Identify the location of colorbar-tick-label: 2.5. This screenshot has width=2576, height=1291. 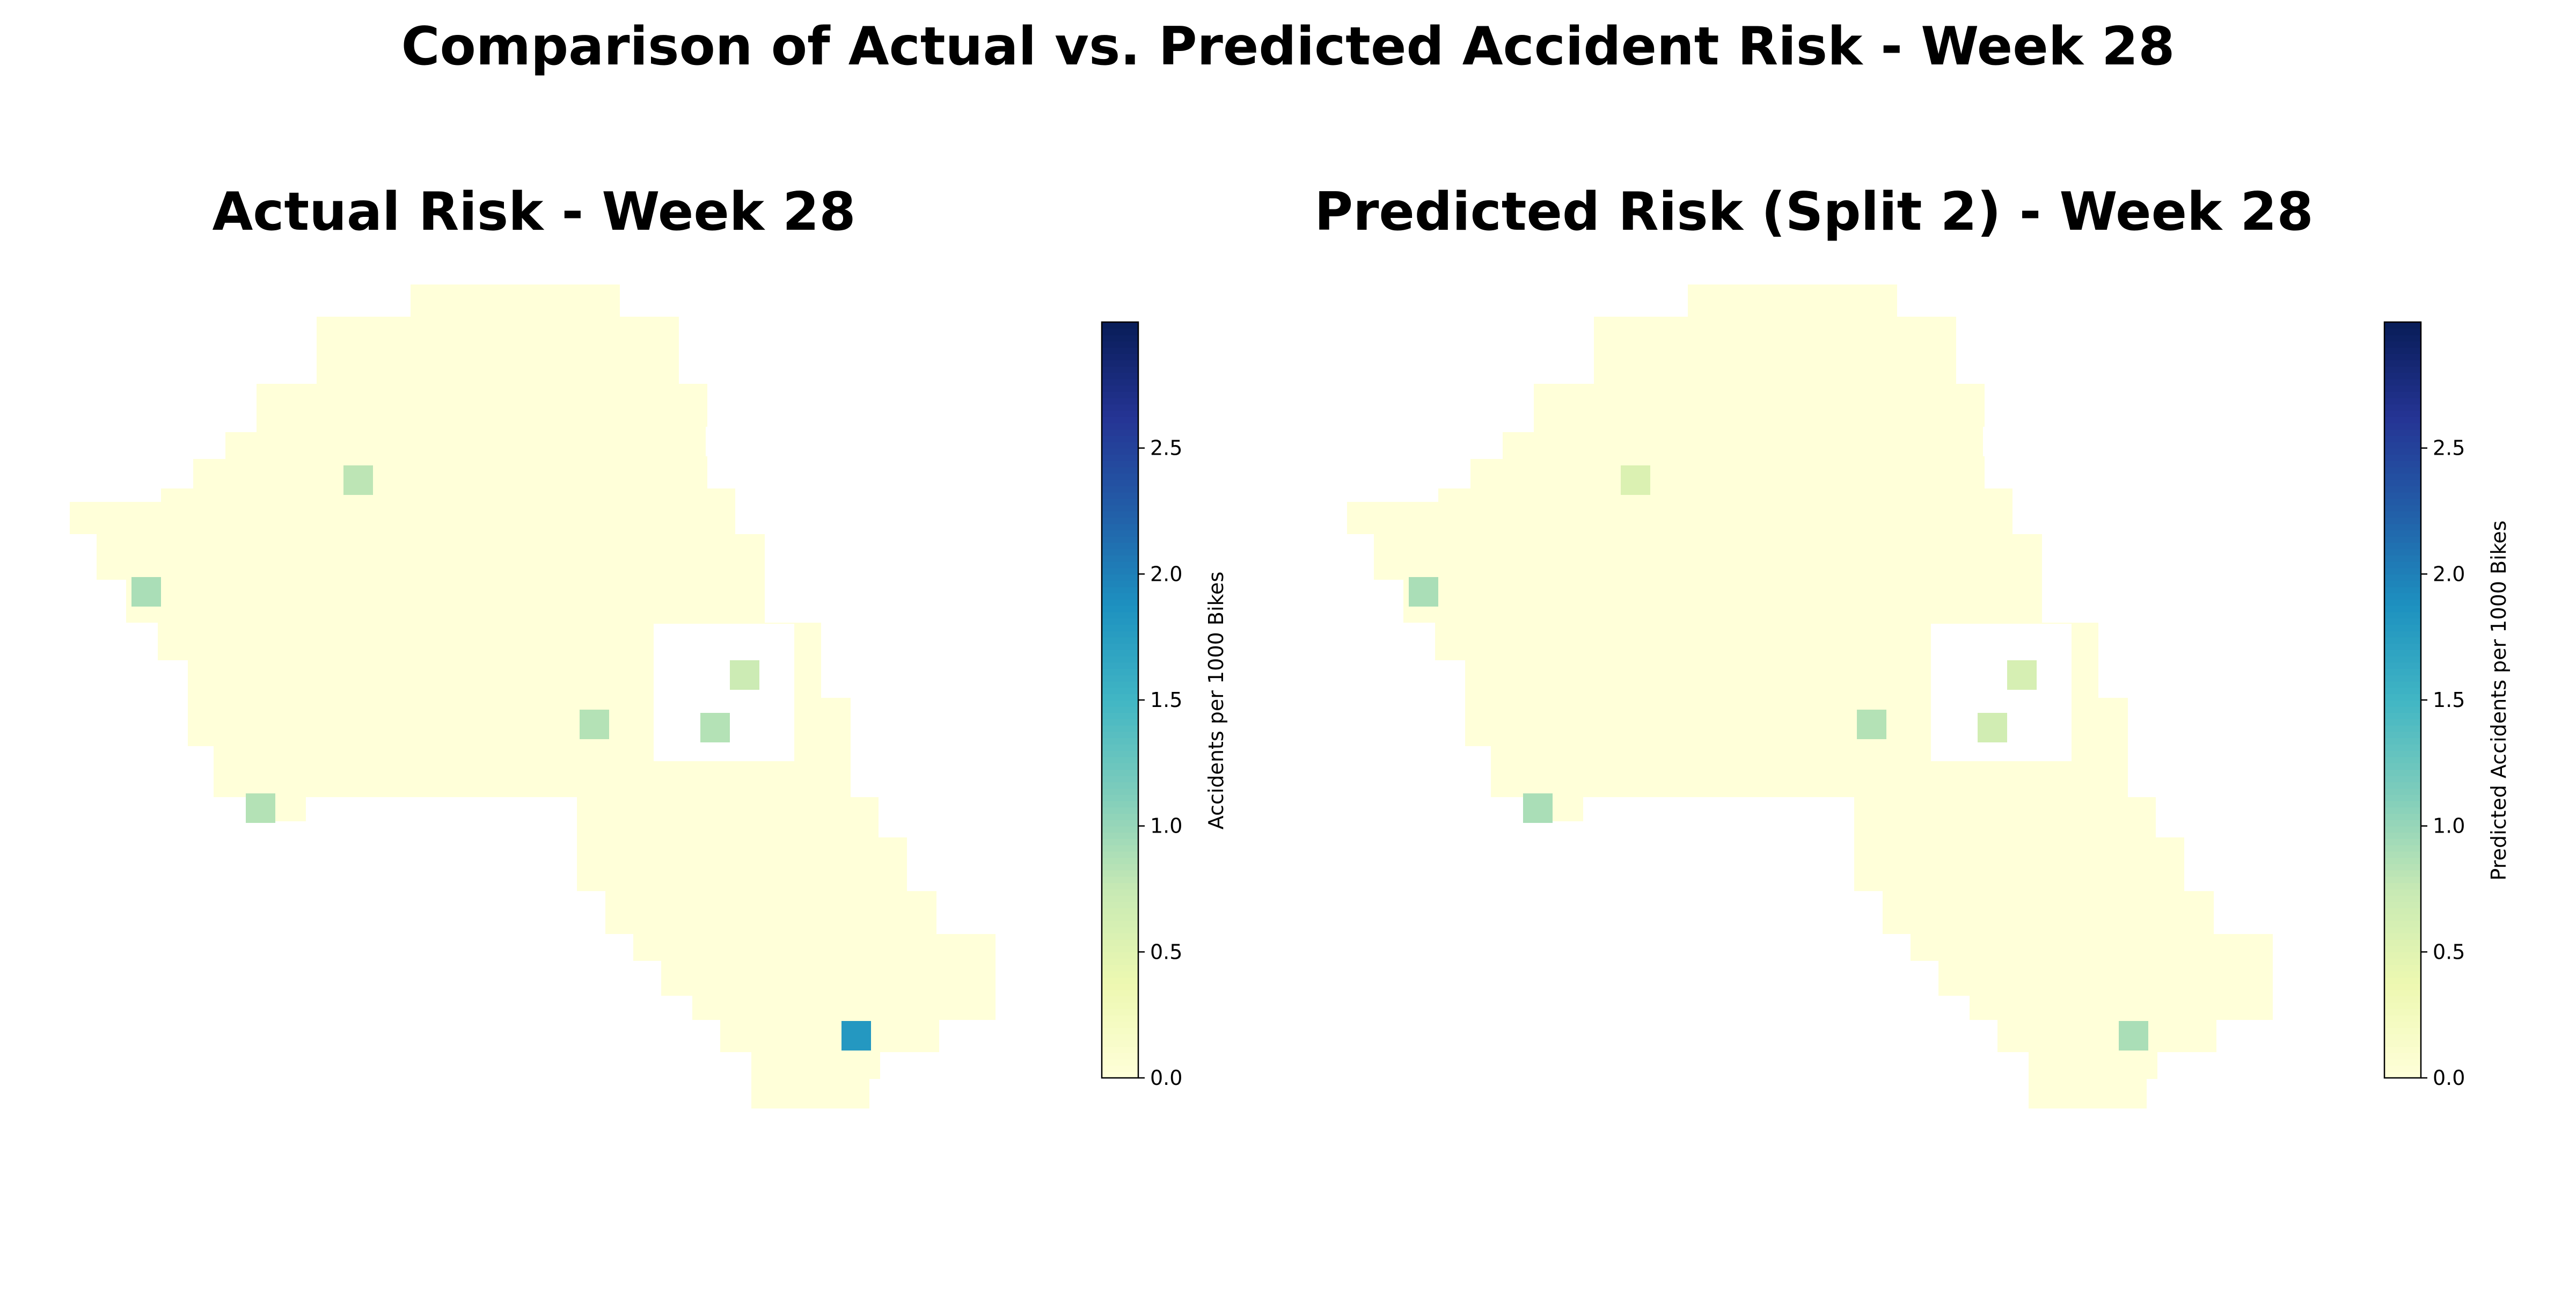
(1166, 448).